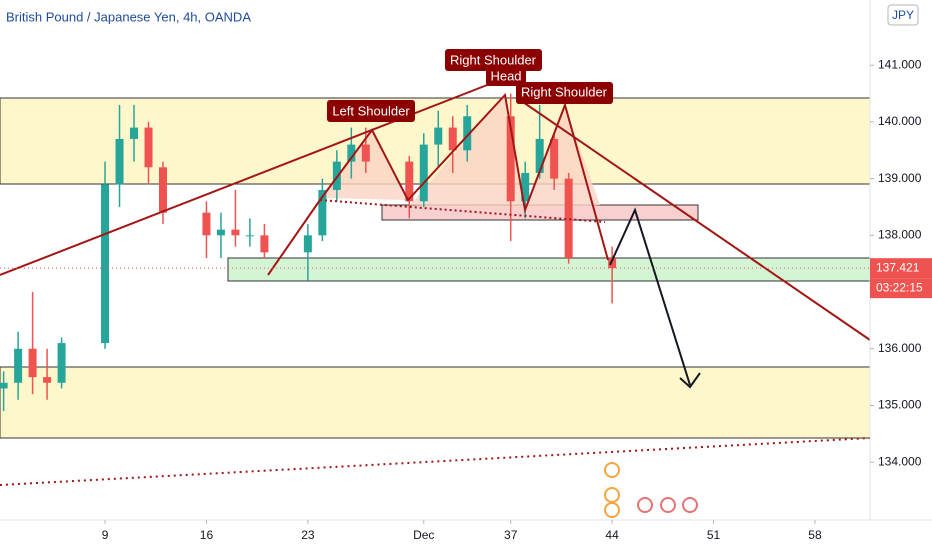 The height and width of the screenshot is (550, 932). Describe the element at coordinates (128, 16) in the screenshot. I see `chart-title: British Pound / Japanese Yen, 4h, OANDA` at that location.